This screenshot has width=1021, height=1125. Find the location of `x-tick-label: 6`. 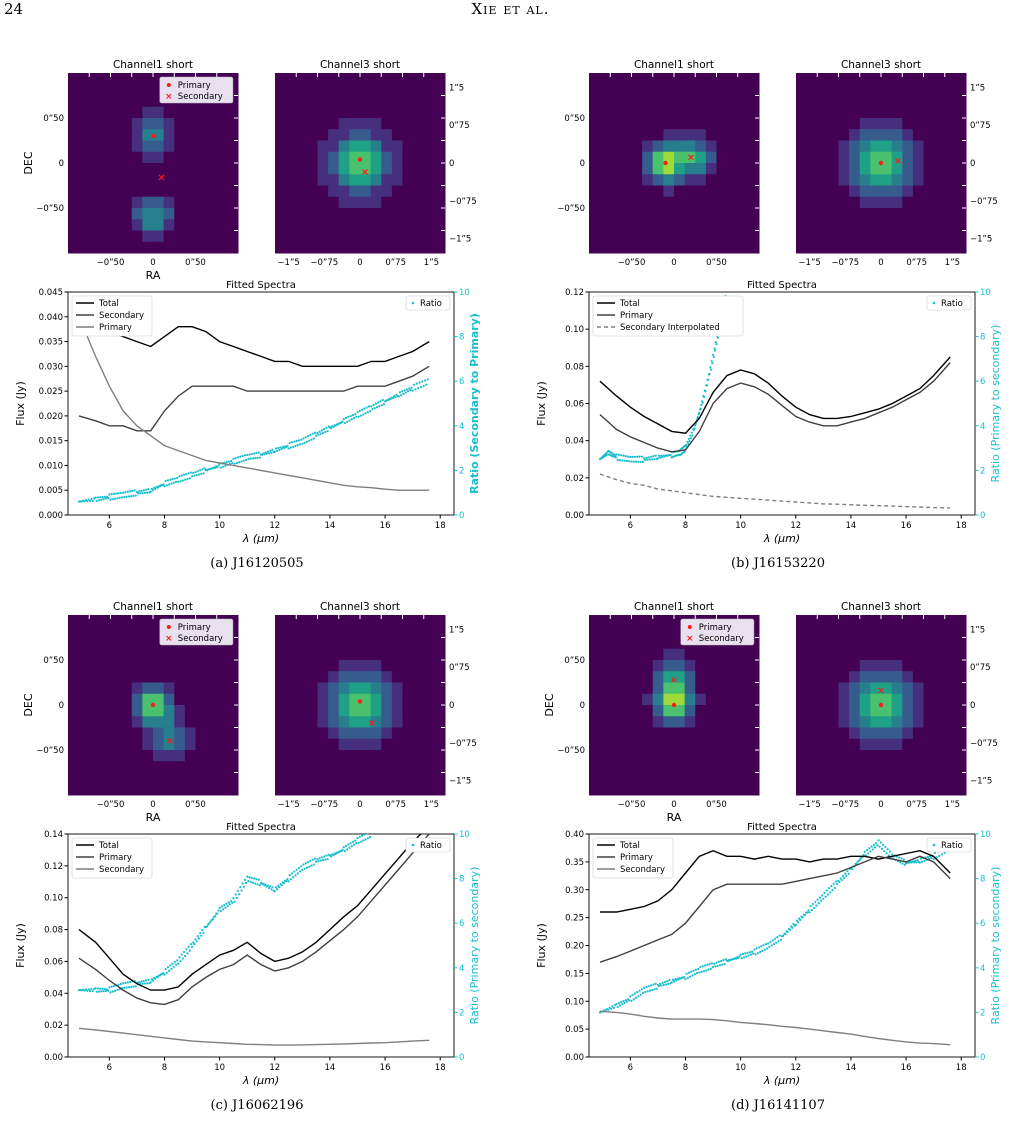

x-tick-label: 6 is located at coordinates (109, 526).